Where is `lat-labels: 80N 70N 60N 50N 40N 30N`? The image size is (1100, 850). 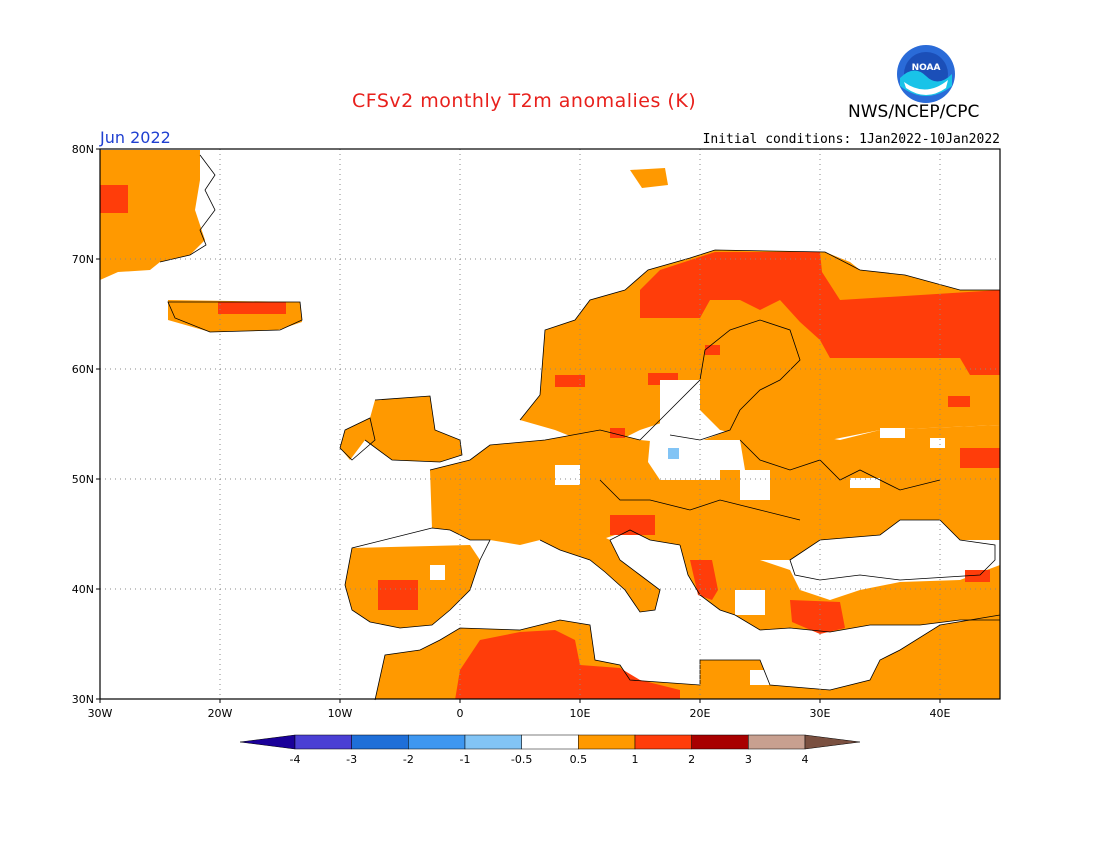
lat-labels: 80N 70N 60N 50N 40N 30N is located at coordinates (86, 424).